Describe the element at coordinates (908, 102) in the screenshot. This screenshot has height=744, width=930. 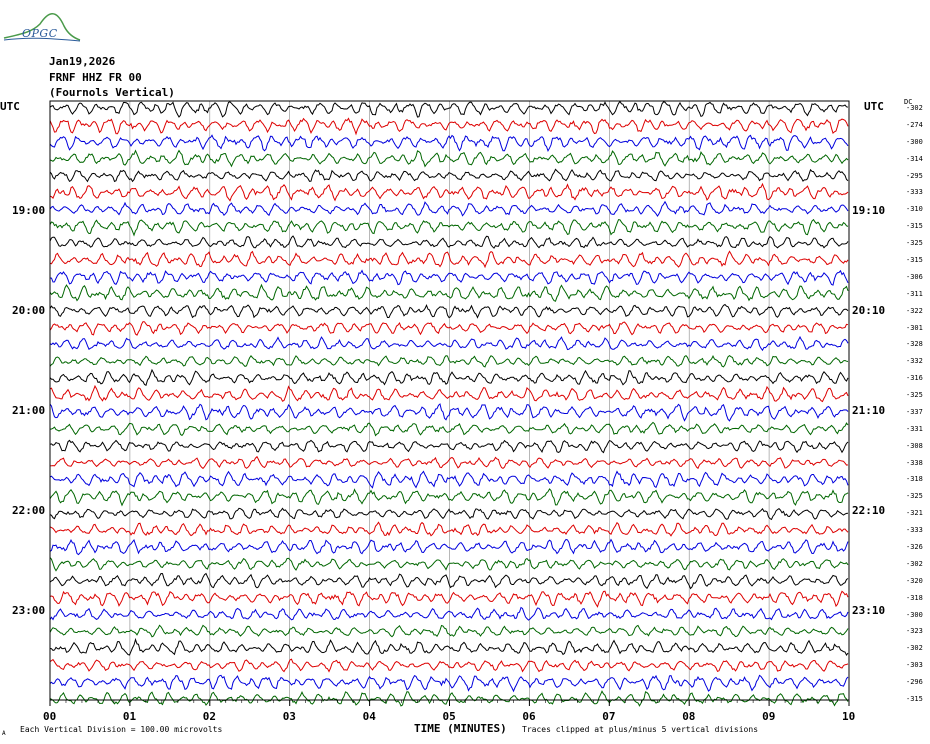
I see `dc-label: DC` at that location.